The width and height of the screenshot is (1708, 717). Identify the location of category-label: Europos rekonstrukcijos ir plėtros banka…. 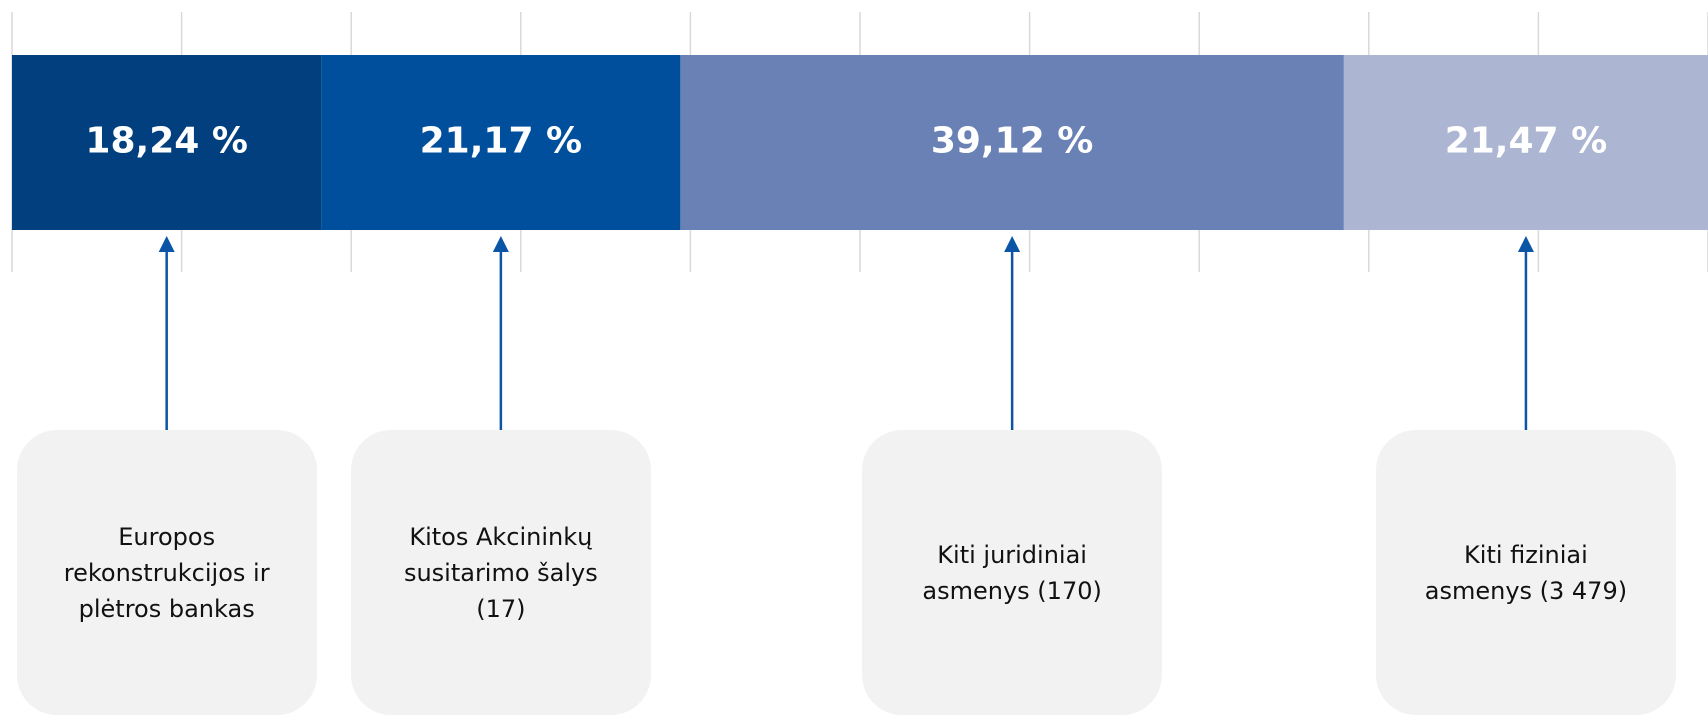
(166, 572).